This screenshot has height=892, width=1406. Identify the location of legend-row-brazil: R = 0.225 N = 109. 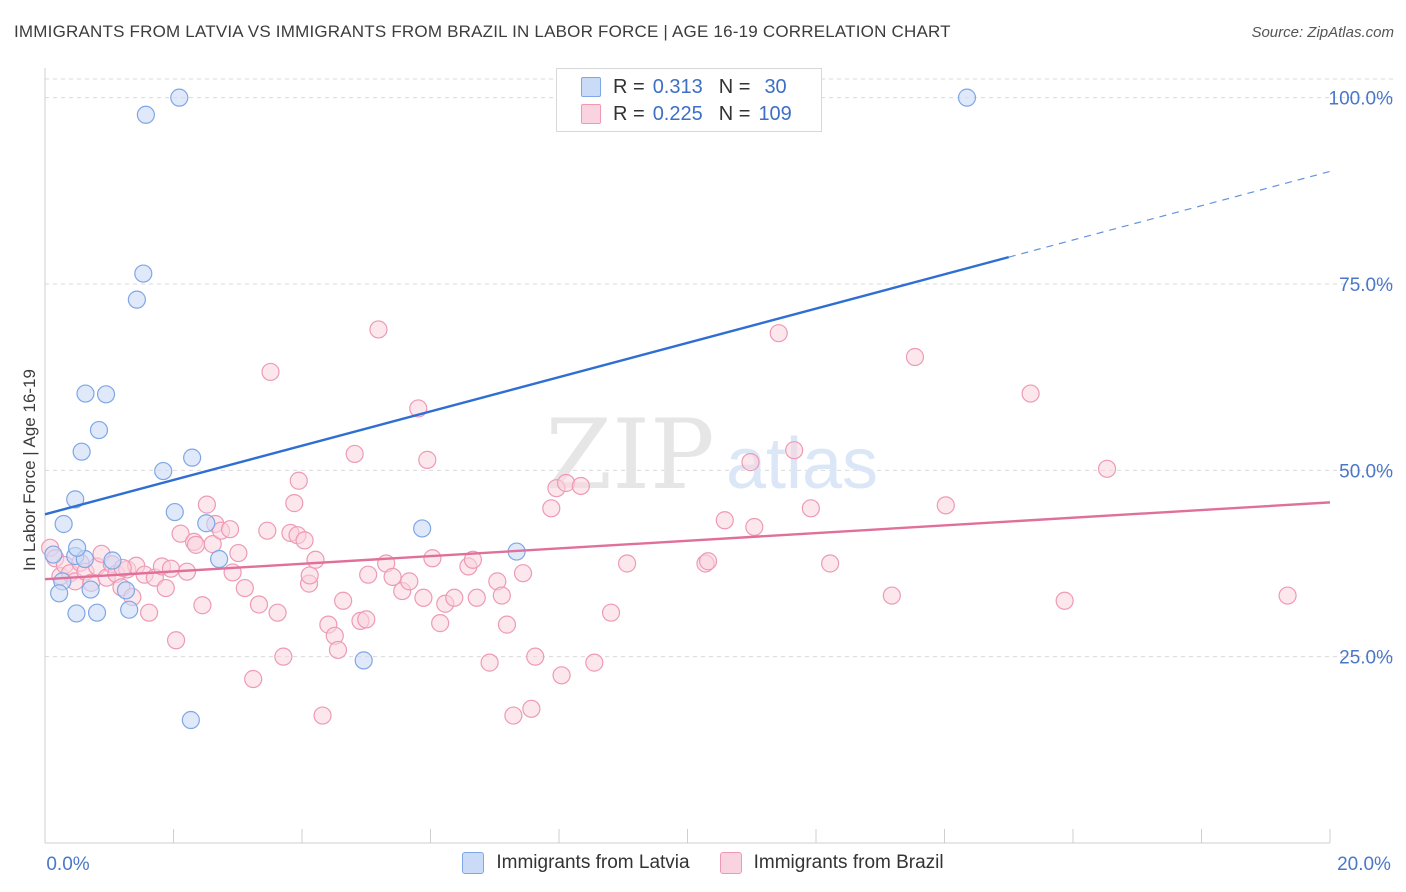
(686, 114).